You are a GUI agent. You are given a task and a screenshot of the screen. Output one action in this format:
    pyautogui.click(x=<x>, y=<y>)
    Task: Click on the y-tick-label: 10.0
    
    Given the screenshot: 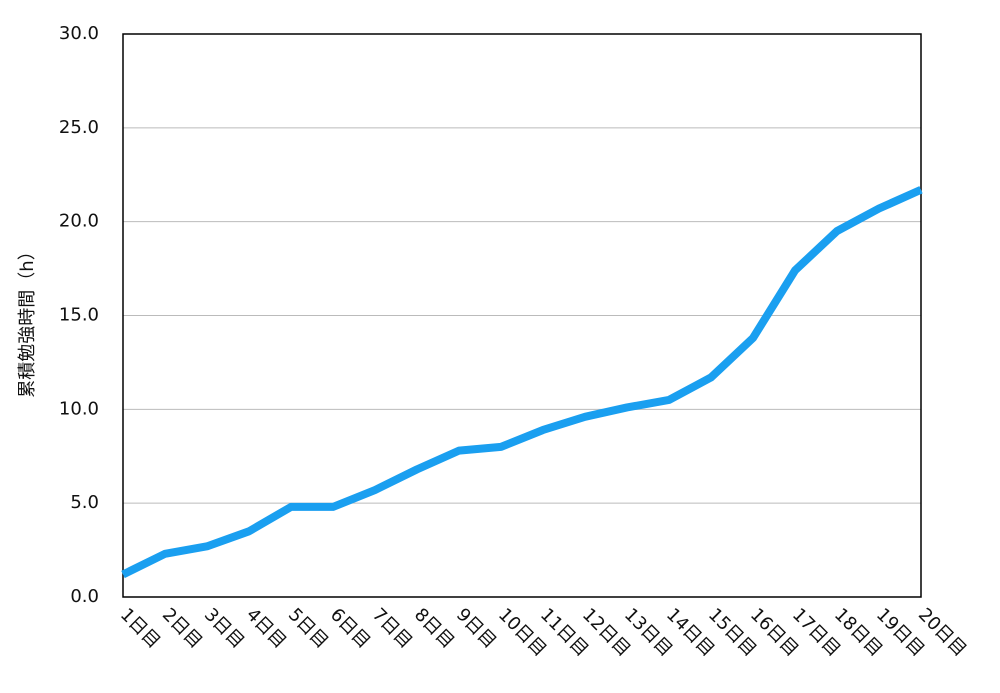 What is the action you would take?
    pyautogui.click(x=79, y=408)
    